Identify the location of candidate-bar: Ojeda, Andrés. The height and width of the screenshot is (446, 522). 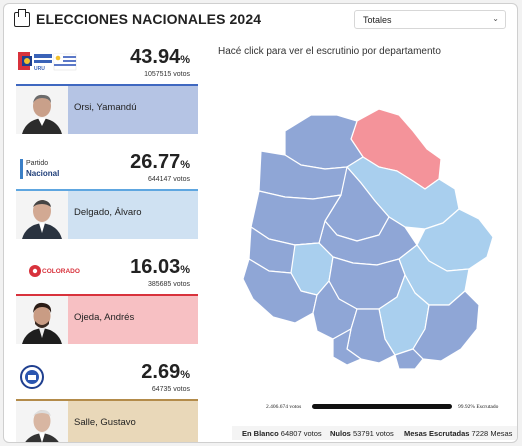
(107, 319).